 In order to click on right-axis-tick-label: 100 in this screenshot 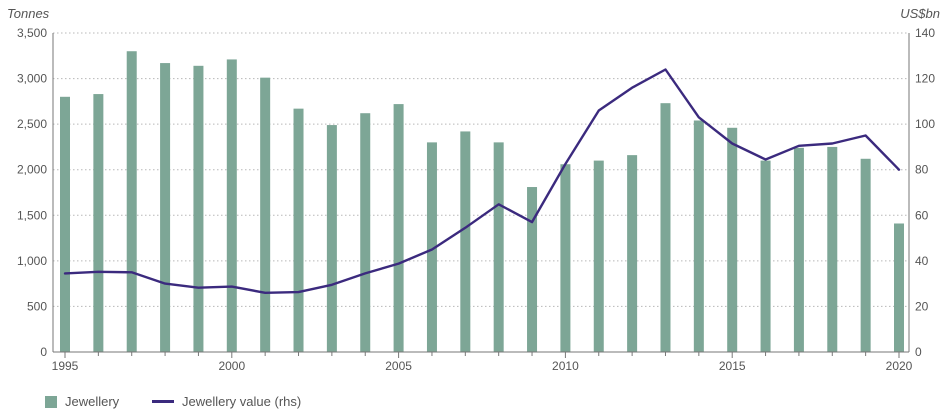, I will do `click(925, 124)`.